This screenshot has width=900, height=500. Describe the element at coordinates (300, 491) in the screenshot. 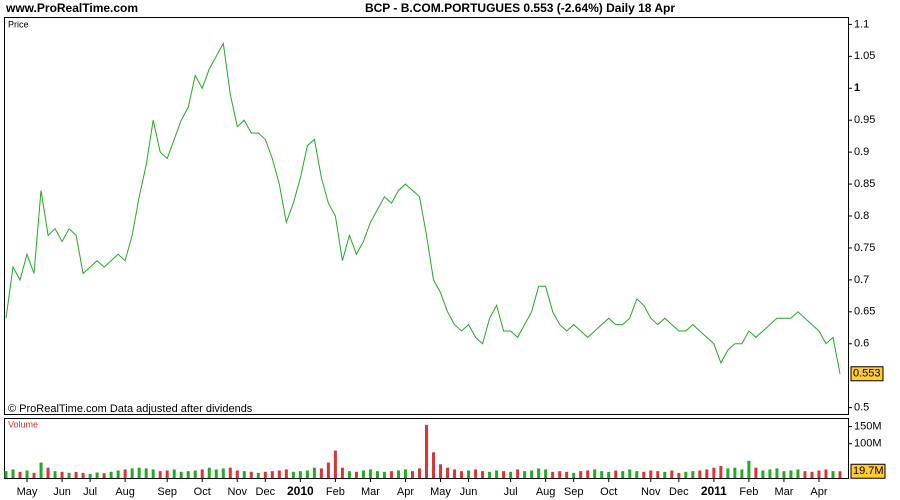

I see `x-tick-label: 2010` at that location.